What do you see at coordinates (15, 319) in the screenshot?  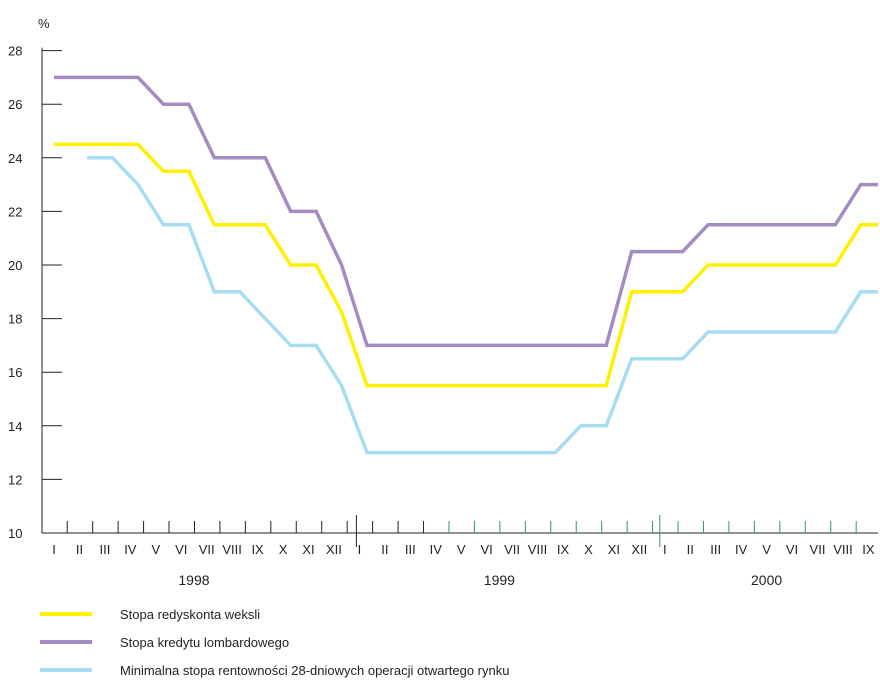 I see `y-tick-label: 18` at bounding box center [15, 319].